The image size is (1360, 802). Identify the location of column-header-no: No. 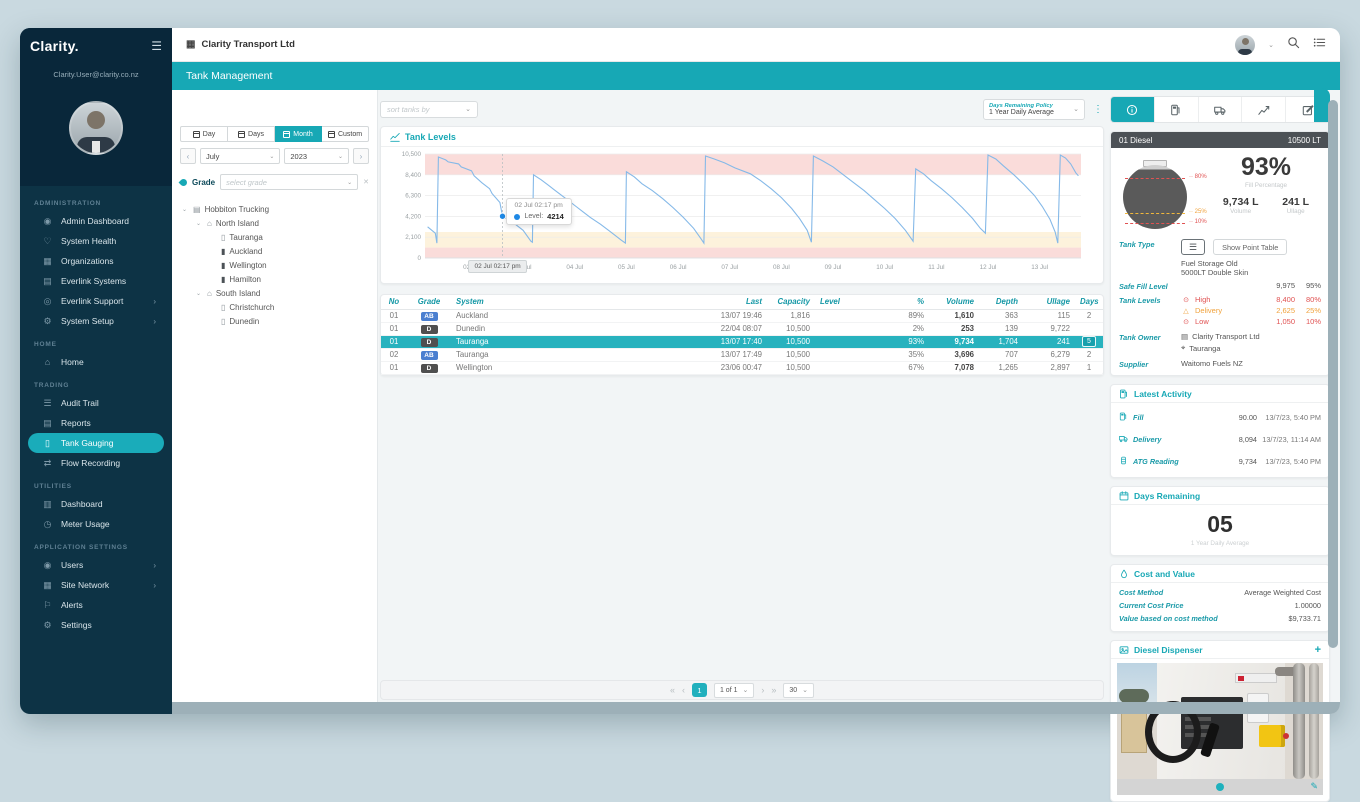
(394, 302).